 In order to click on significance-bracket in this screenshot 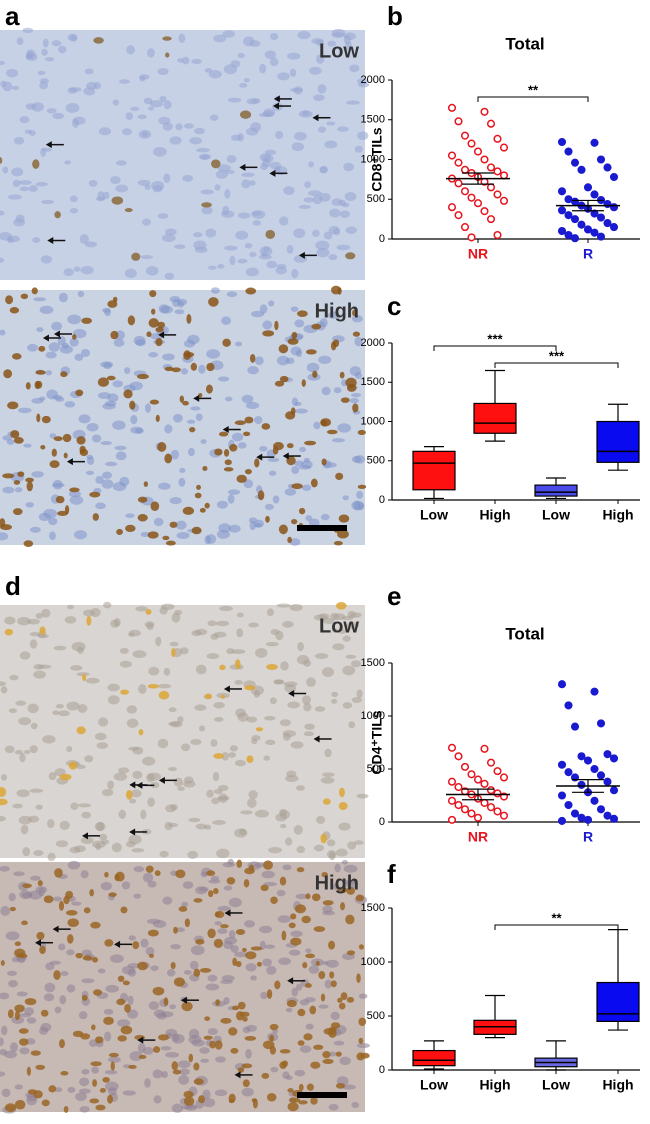, I will do `click(533, 99)`.